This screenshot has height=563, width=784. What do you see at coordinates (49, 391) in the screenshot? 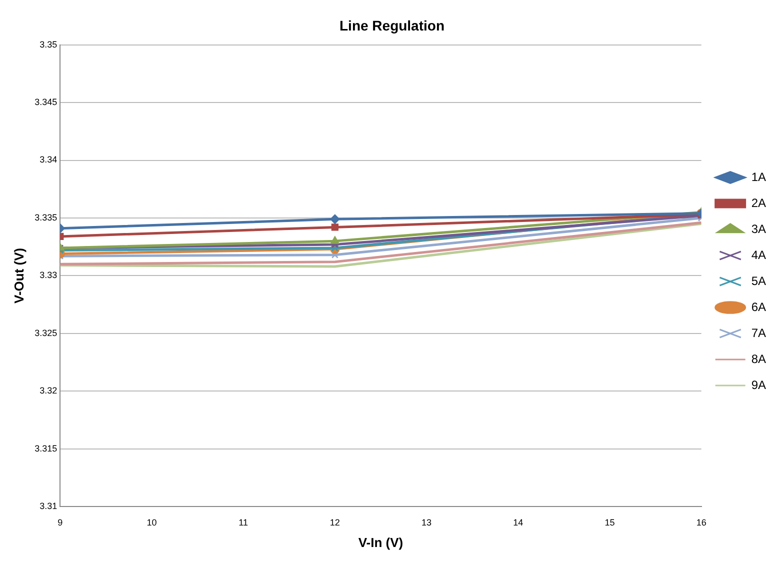
I see `y-tick-label: 3.32` at bounding box center [49, 391].